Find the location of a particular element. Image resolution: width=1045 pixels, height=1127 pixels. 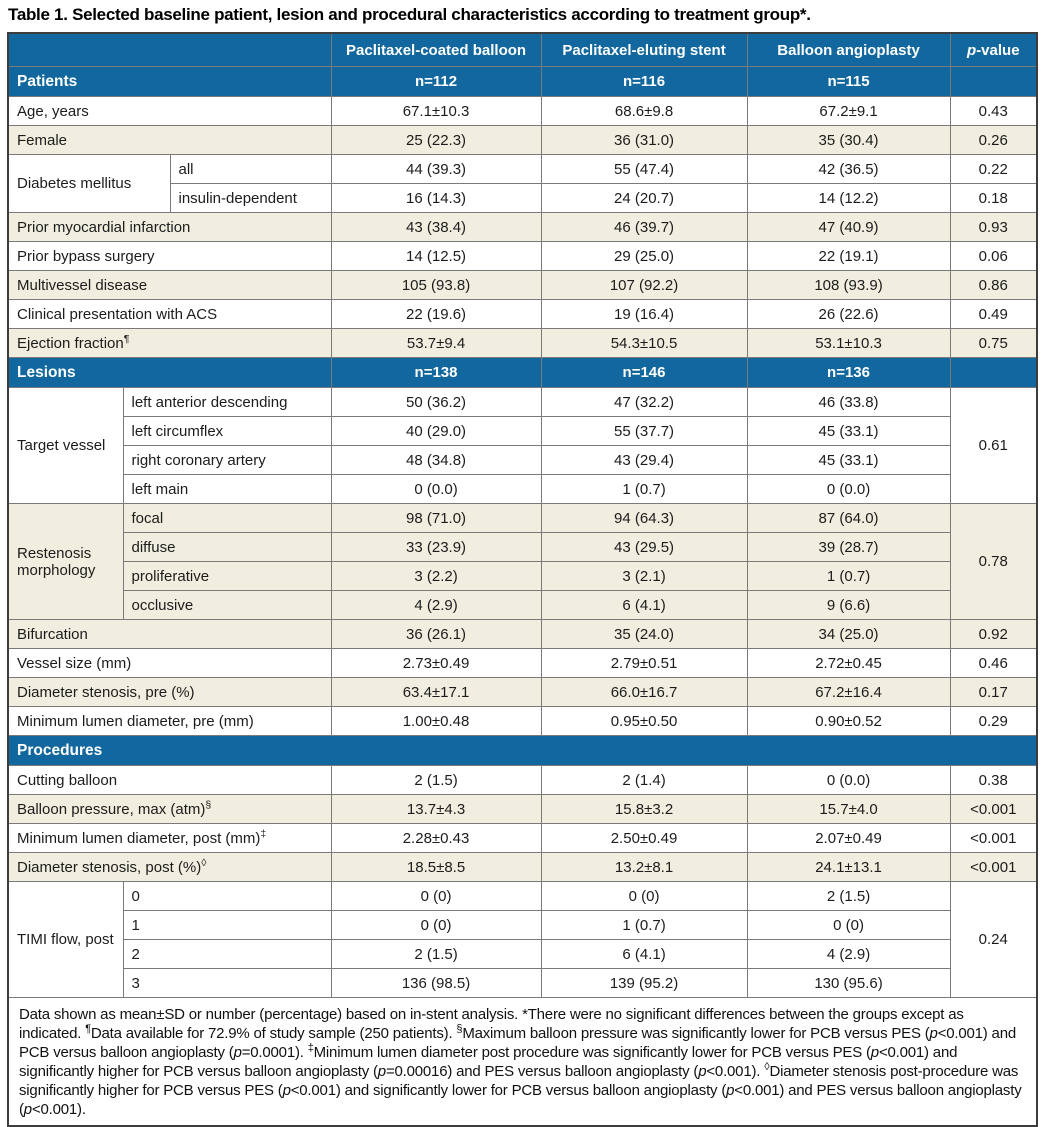

value-cell: 43 (29.5) is located at coordinates (644, 547).